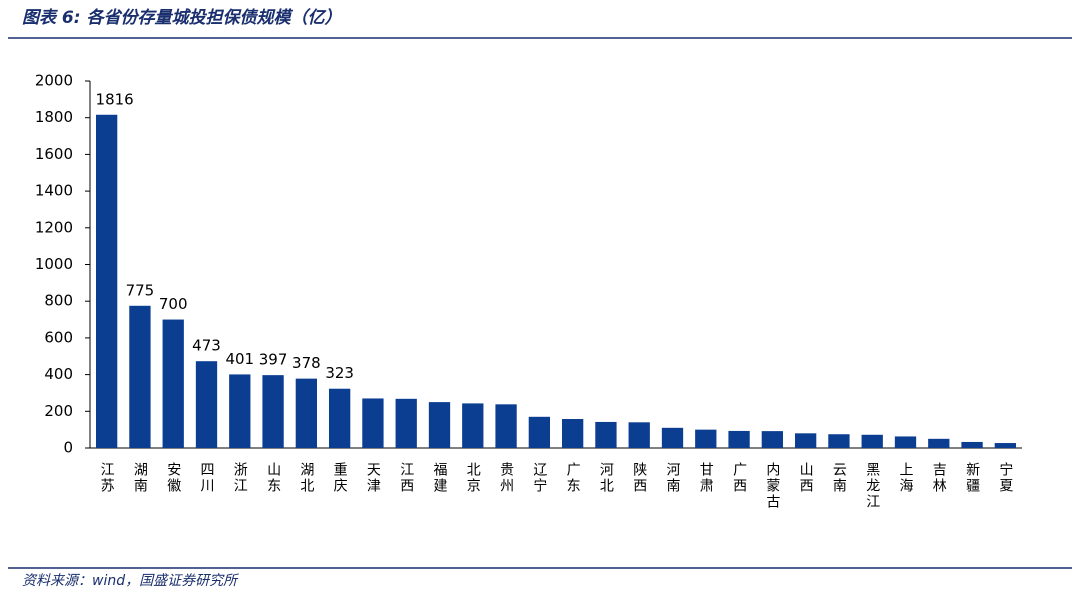  Describe the element at coordinates (240, 478) in the screenshot. I see `x-tick-label: 浙江` at that location.